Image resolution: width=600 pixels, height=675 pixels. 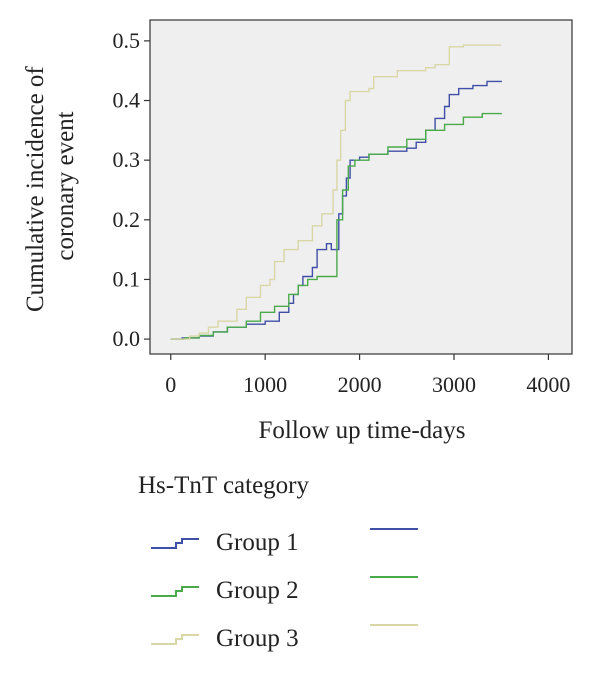 I want to click on y-axis-label-line-1: Cumulative incidence of, so click(x=35, y=189).